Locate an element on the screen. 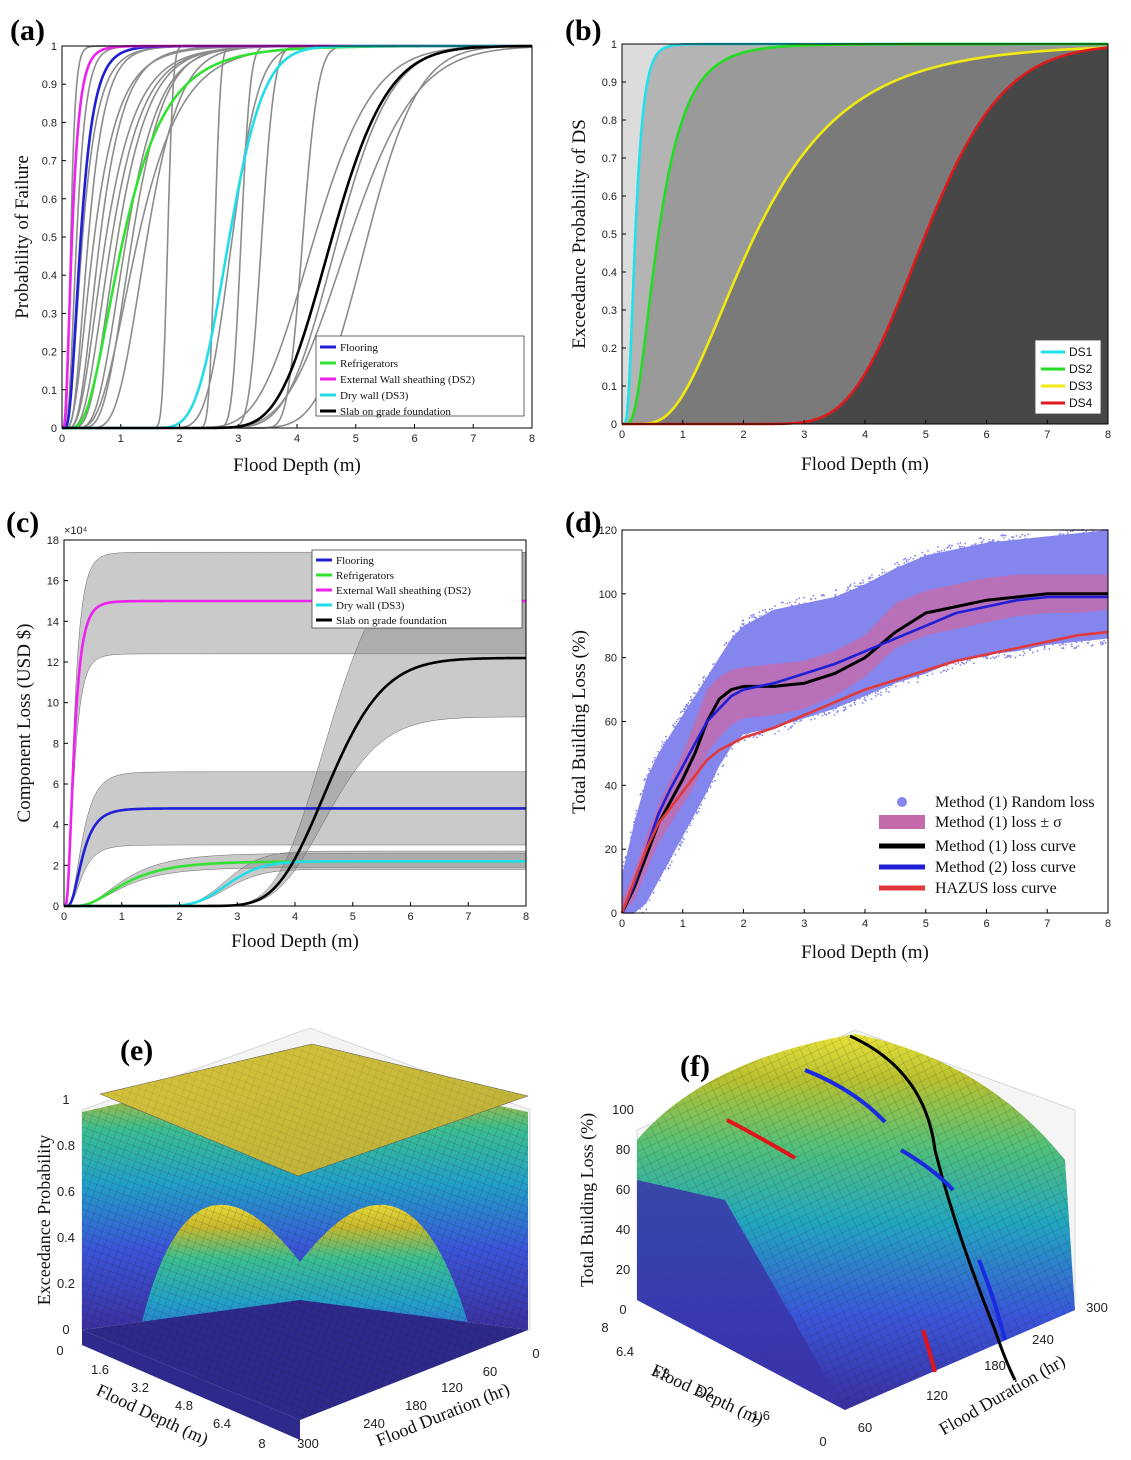  y-ticks: 0 0.1 0.2 0.3 0.4 0.5 0.6 0.7 0.8 0.9 1 is located at coordinates (614, 235).